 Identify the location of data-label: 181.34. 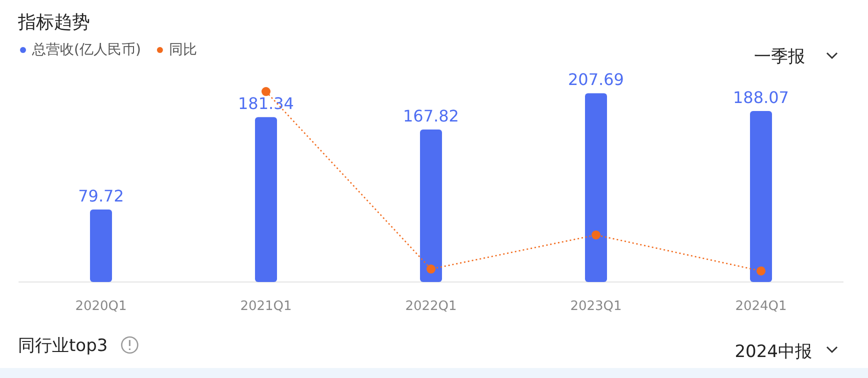
(266, 104).